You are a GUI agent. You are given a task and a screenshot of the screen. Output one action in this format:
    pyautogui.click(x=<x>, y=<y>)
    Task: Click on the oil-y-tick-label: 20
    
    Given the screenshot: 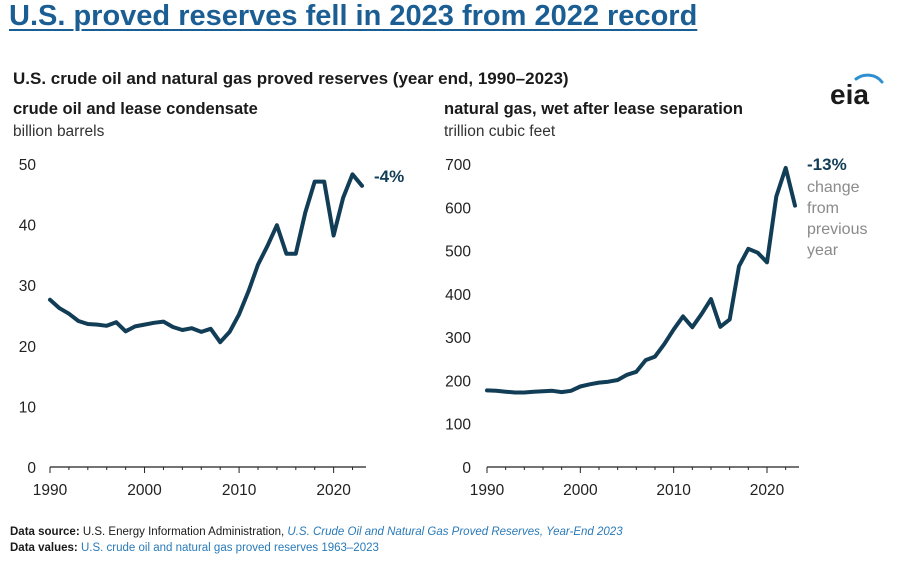 What is the action you would take?
    pyautogui.click(x=28, y=347)
    